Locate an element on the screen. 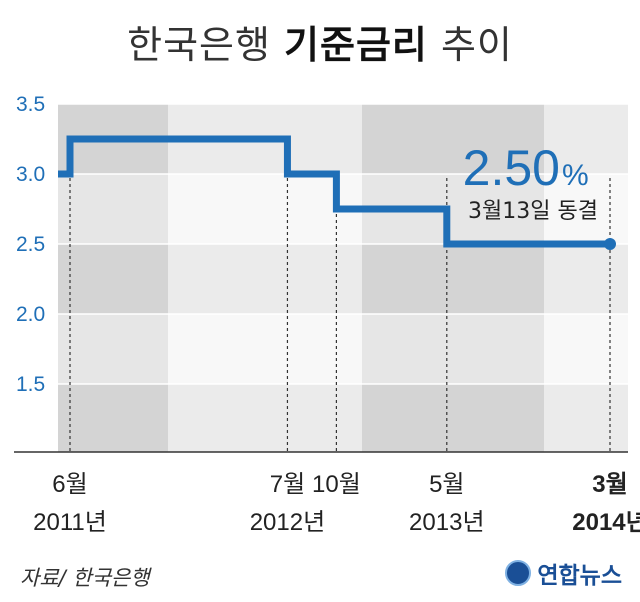  x-tick-label-month: 7월 is located at coordinates (287, 484).